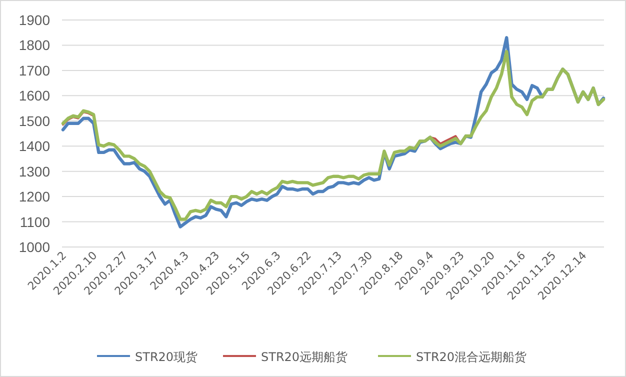  What do you see at coordinates (34, 96) in the screenshot?
I see `y-tick-label: 1600` at bounding box center [34, 96].